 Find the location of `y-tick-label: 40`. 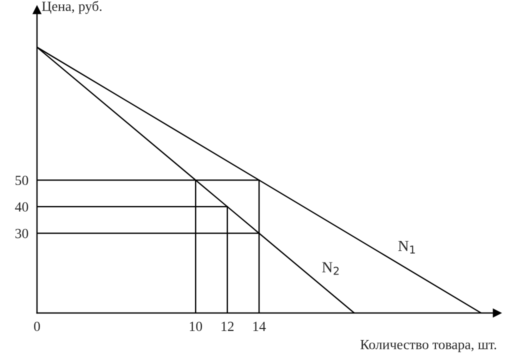

y-tick-label: 40 is located at coordinates (21, 207).